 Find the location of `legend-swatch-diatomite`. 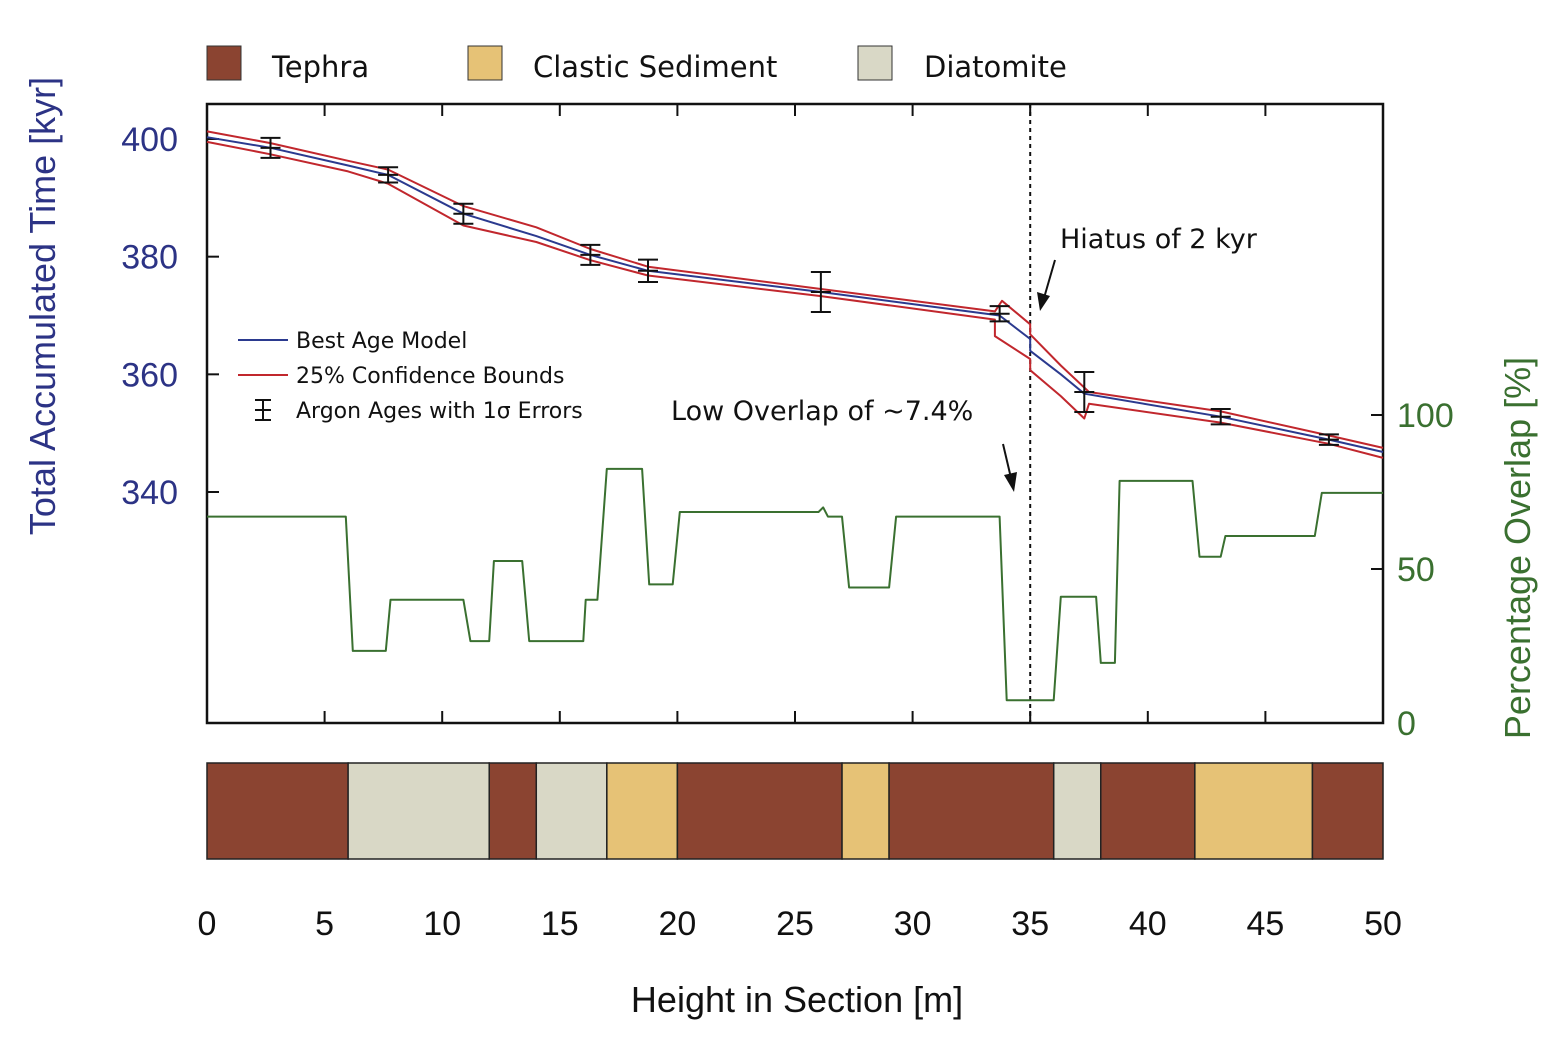

legend-swatch-diatomite is located at coordinates (875, 63).